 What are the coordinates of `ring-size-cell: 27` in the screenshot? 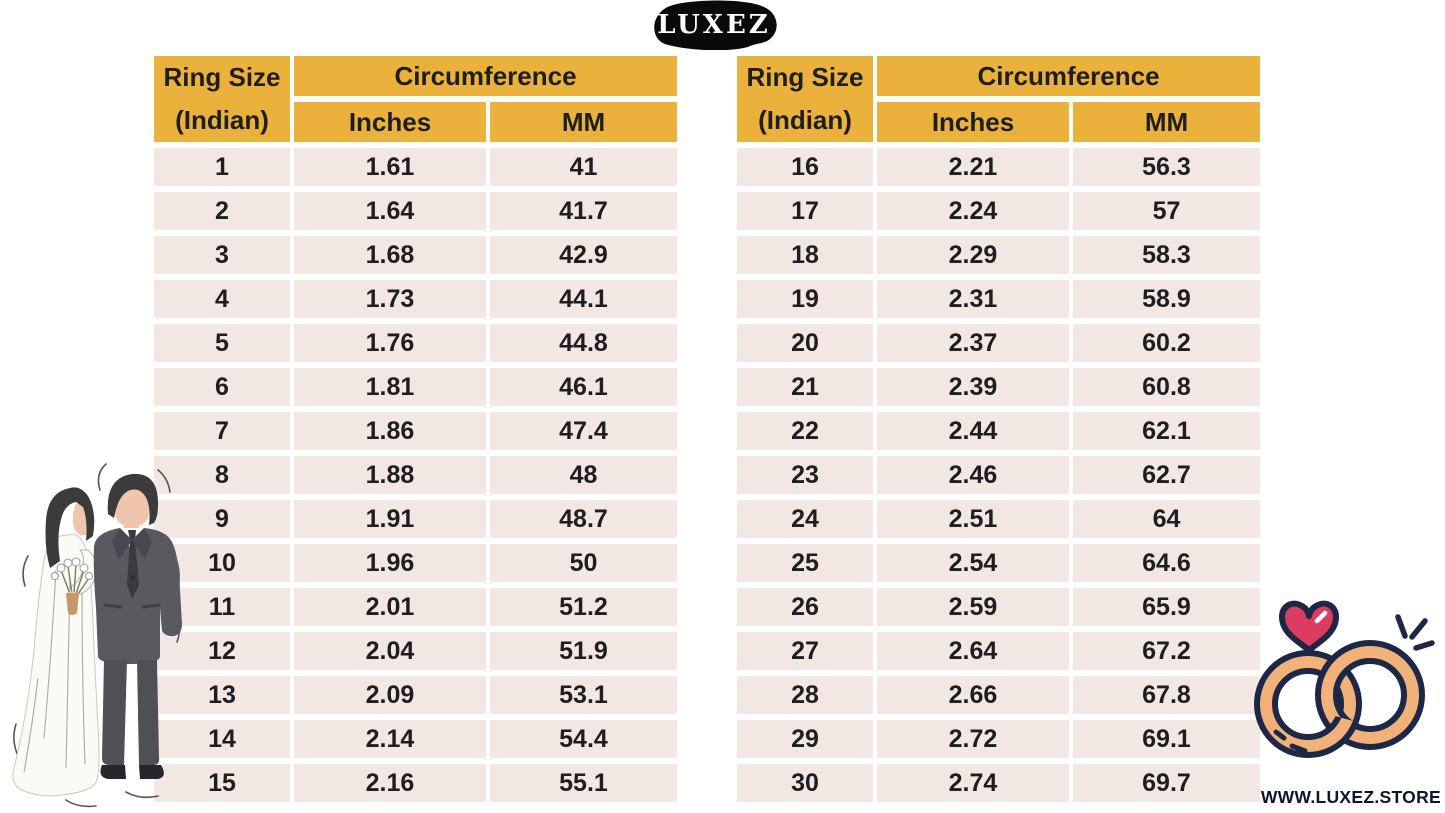 It's located at (805, 651).